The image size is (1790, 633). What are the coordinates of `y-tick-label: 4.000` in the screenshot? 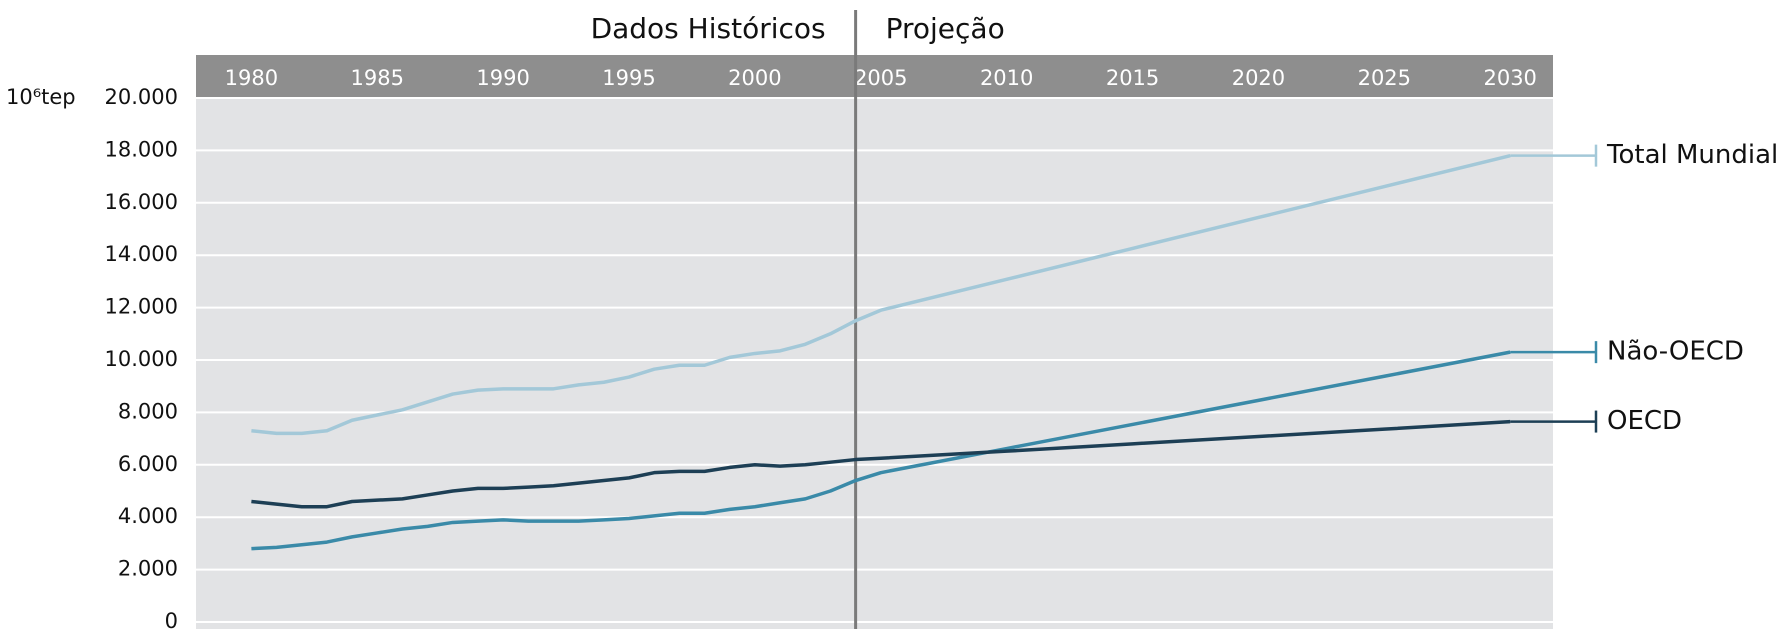 It's located at (148, 516).